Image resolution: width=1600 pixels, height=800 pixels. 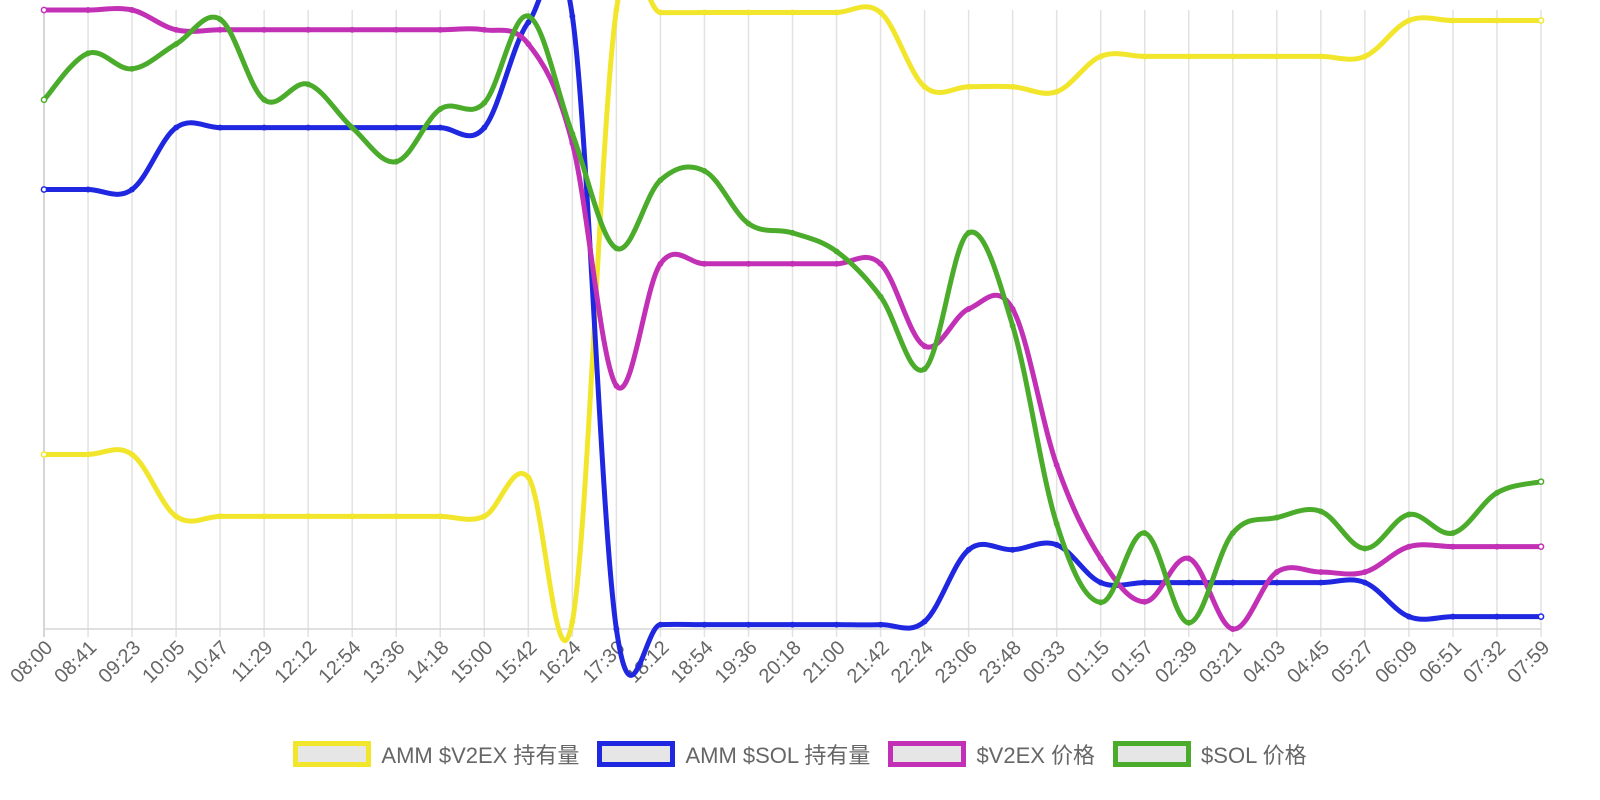 What do you see at coordinates (733, 754) in the screenshot?
I see `legend-item-amm-sol: AMM $SOL 持有量` at bounding box center [733, 754].